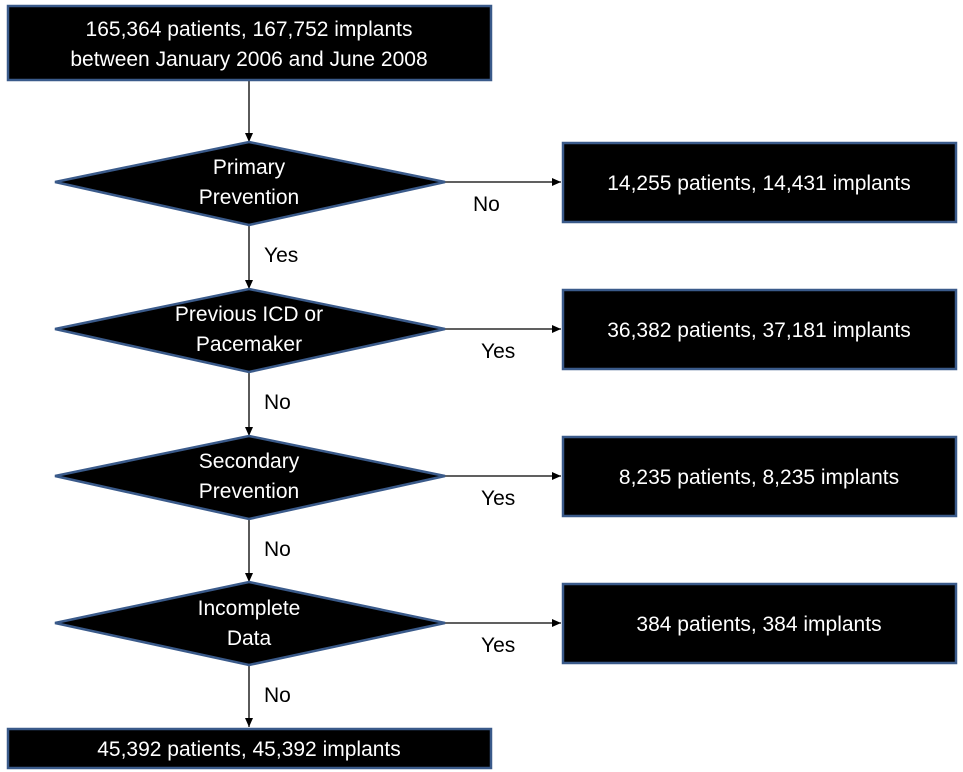 The image size is (963, 772). Describe the element at coordinates (250, 330) in the screenshot. I see `decision-previous-icd` at that location.